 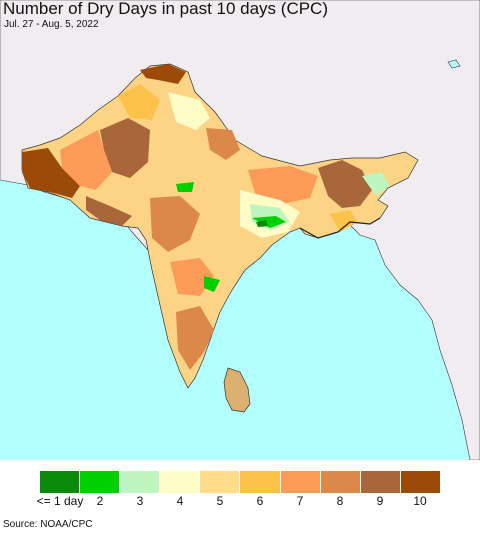 I want to click on legend-label: 9, so click(x=380, y=501).